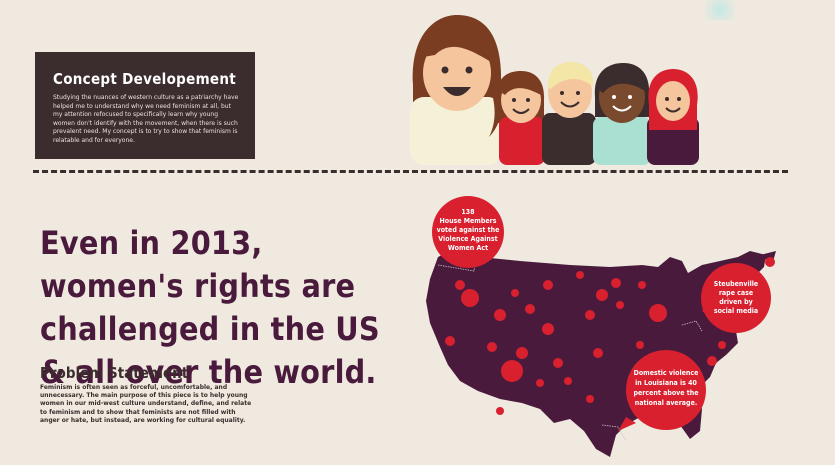 Image resolution: width=835 pixels, height=465 pixels. I want to click on callout-louisiana-line-3: percent above the, so click(666, 393).